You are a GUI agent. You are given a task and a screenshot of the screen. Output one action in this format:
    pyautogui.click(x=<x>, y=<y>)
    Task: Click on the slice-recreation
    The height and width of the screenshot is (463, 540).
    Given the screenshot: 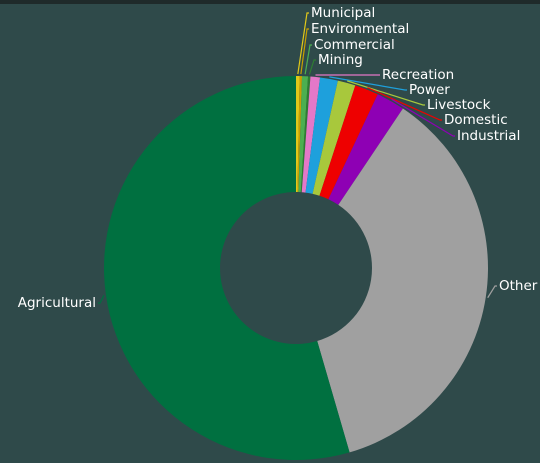 What is the action you would take?
    pyautogui.click(x=311, y=134)
    